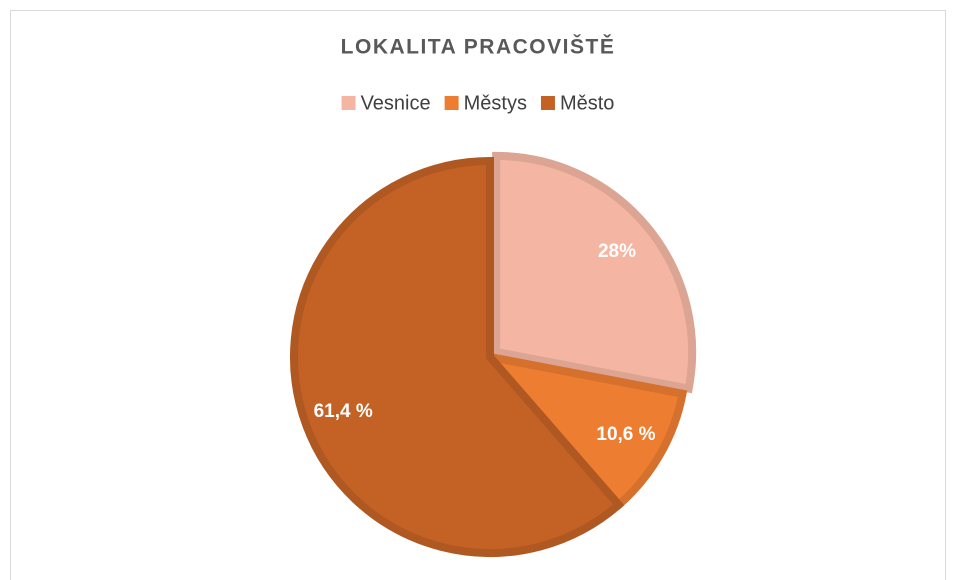 This screenshot has width=956, height=580. Describe the element at coordinates (343, 411) in the screenshot. I see `data-label: 61,4 %` at that location.